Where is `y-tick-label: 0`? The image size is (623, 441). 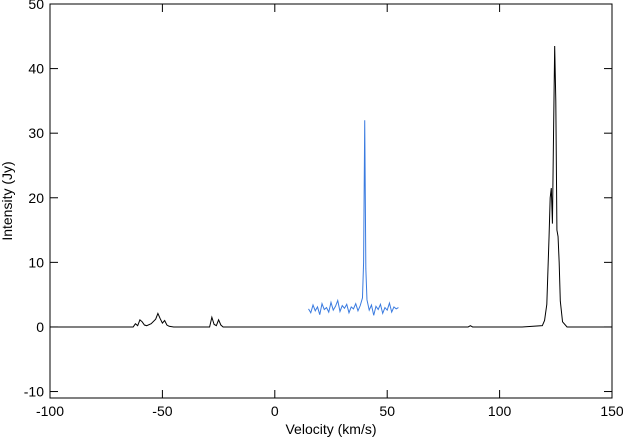
y-tick-label: 0 is located at coordinates (40, 327).